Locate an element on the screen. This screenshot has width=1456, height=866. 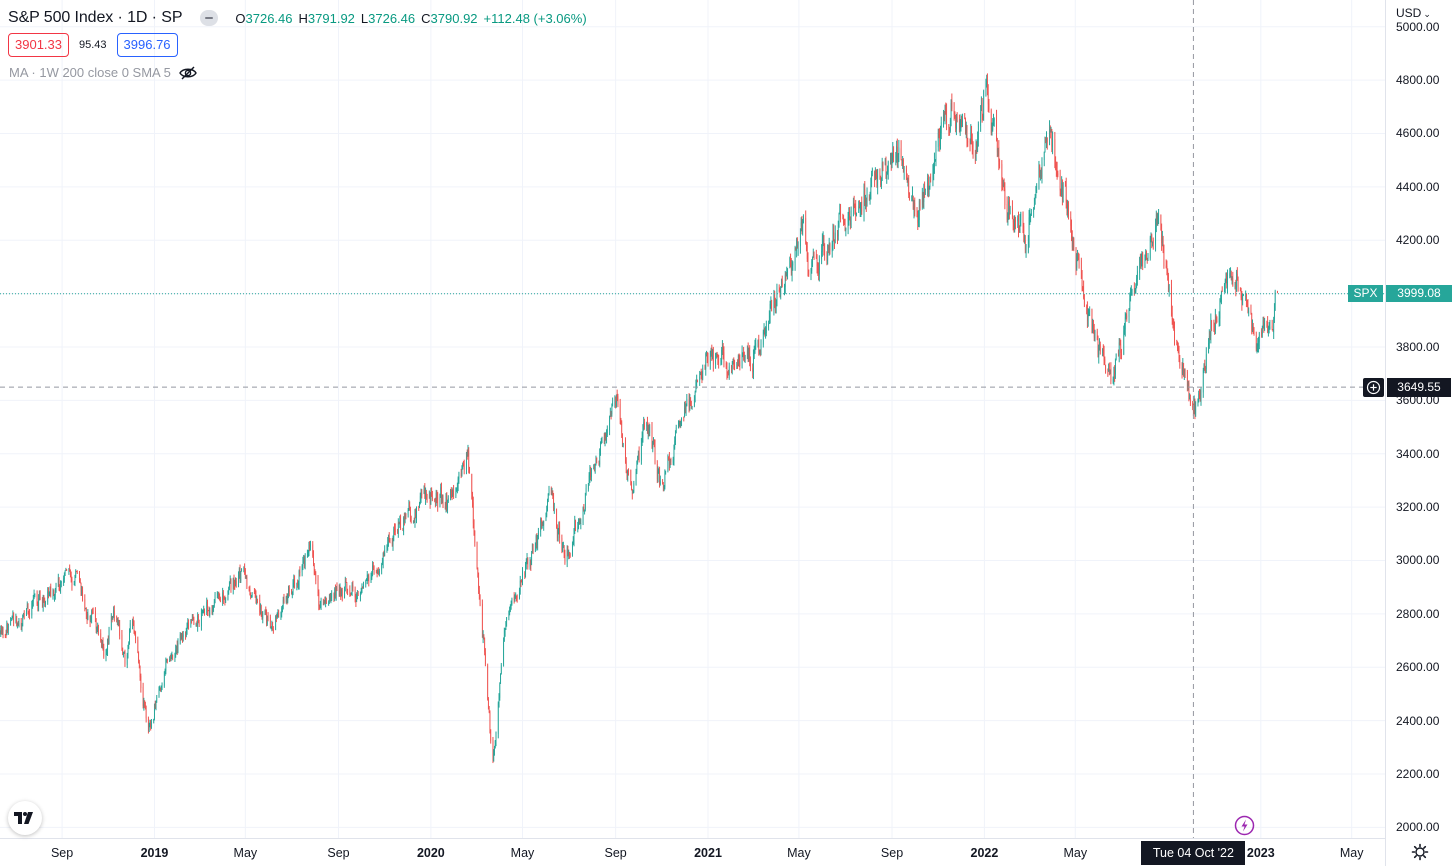
currency-selector: USD ⌄ is located at coordinates (1413, 13).